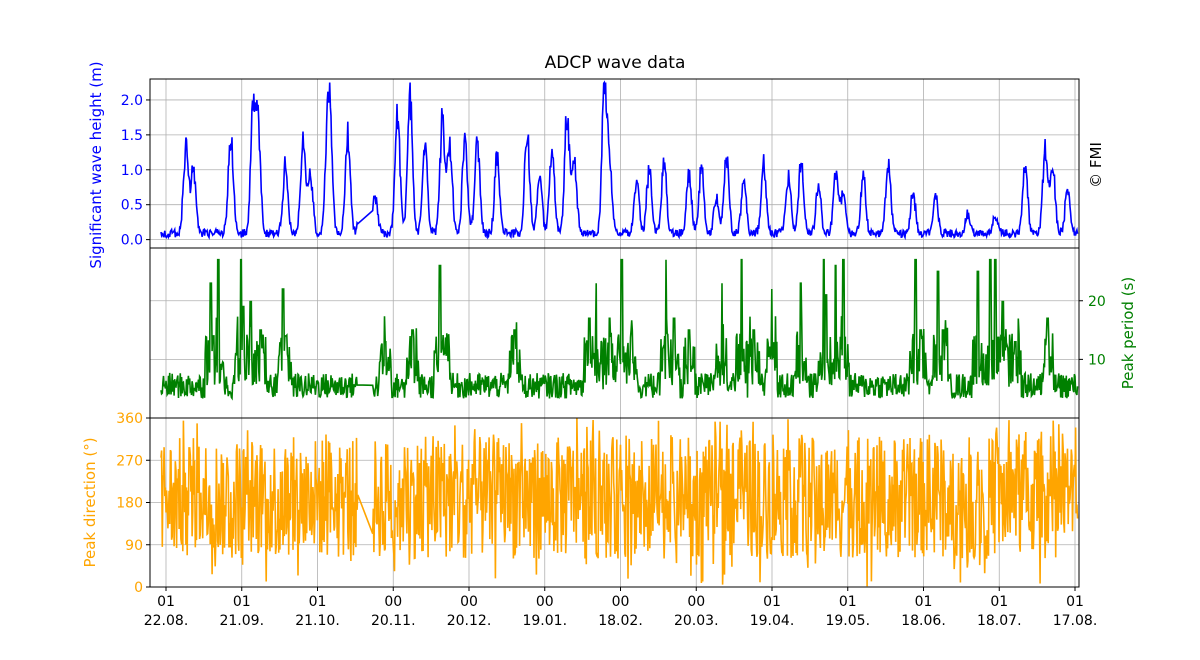 The image size is (1200, 660). What do you see at coordinates (132, 136) in the screenshot?
I see `y-tick-label: 1.5` at bounding box center [132, 136].